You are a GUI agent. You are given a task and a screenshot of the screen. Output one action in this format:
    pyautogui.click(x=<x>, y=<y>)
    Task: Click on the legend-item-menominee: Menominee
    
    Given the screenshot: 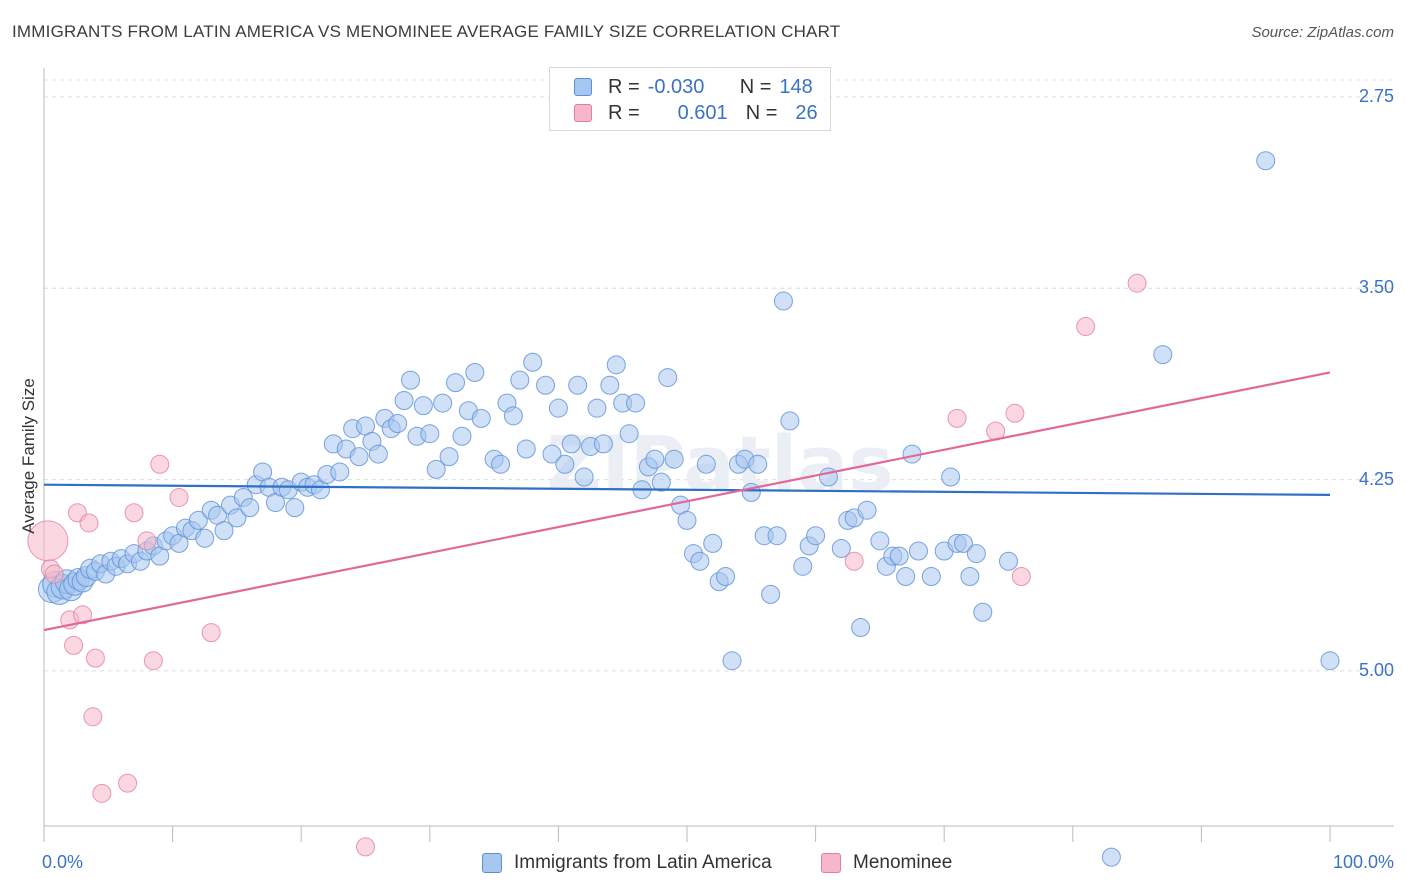 What is the action you would take?
    pyautogui.click(x=886, y=863)
    